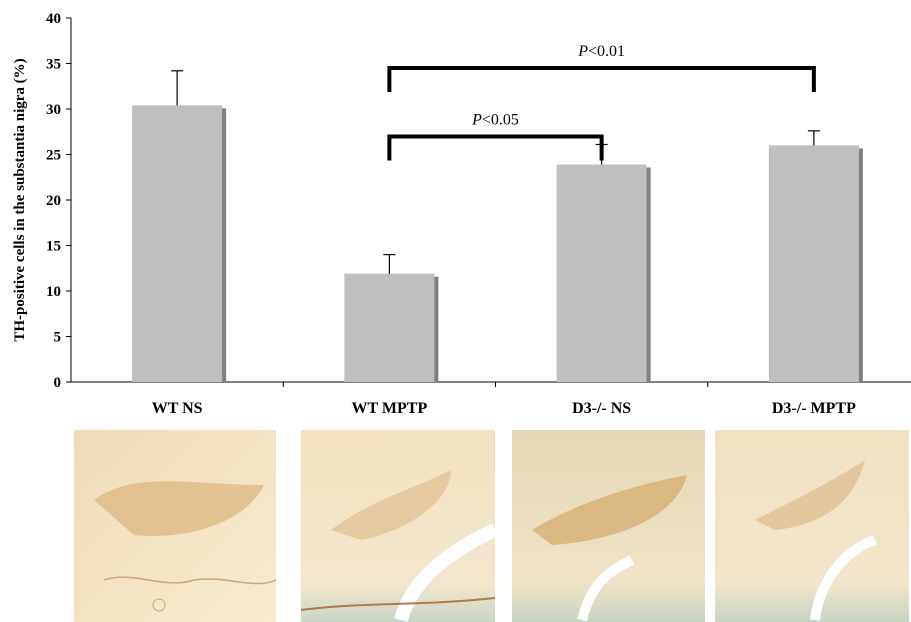 The image size is (911, 622). I want to click on y-tick-label: 25, so click(53, 156).